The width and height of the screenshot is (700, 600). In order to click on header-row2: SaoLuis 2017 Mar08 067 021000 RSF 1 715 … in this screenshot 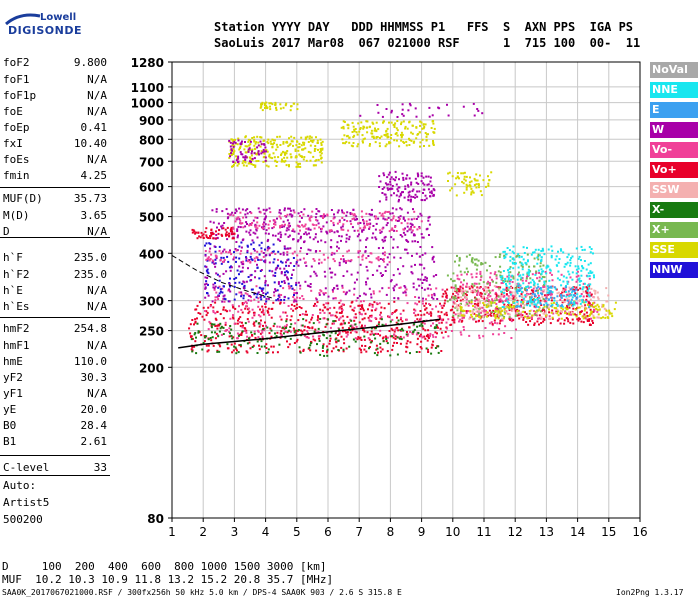, I will do `click(427, 43)`.